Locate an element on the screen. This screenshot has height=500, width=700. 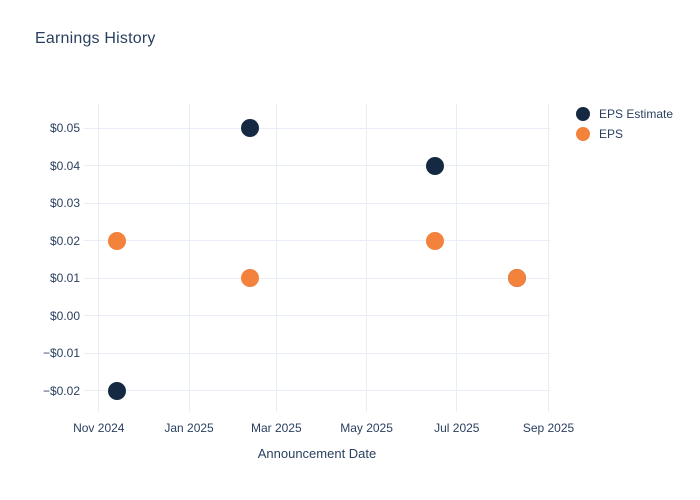
x-tick-label: Nov 2024 is located at coordinates (99, 428).